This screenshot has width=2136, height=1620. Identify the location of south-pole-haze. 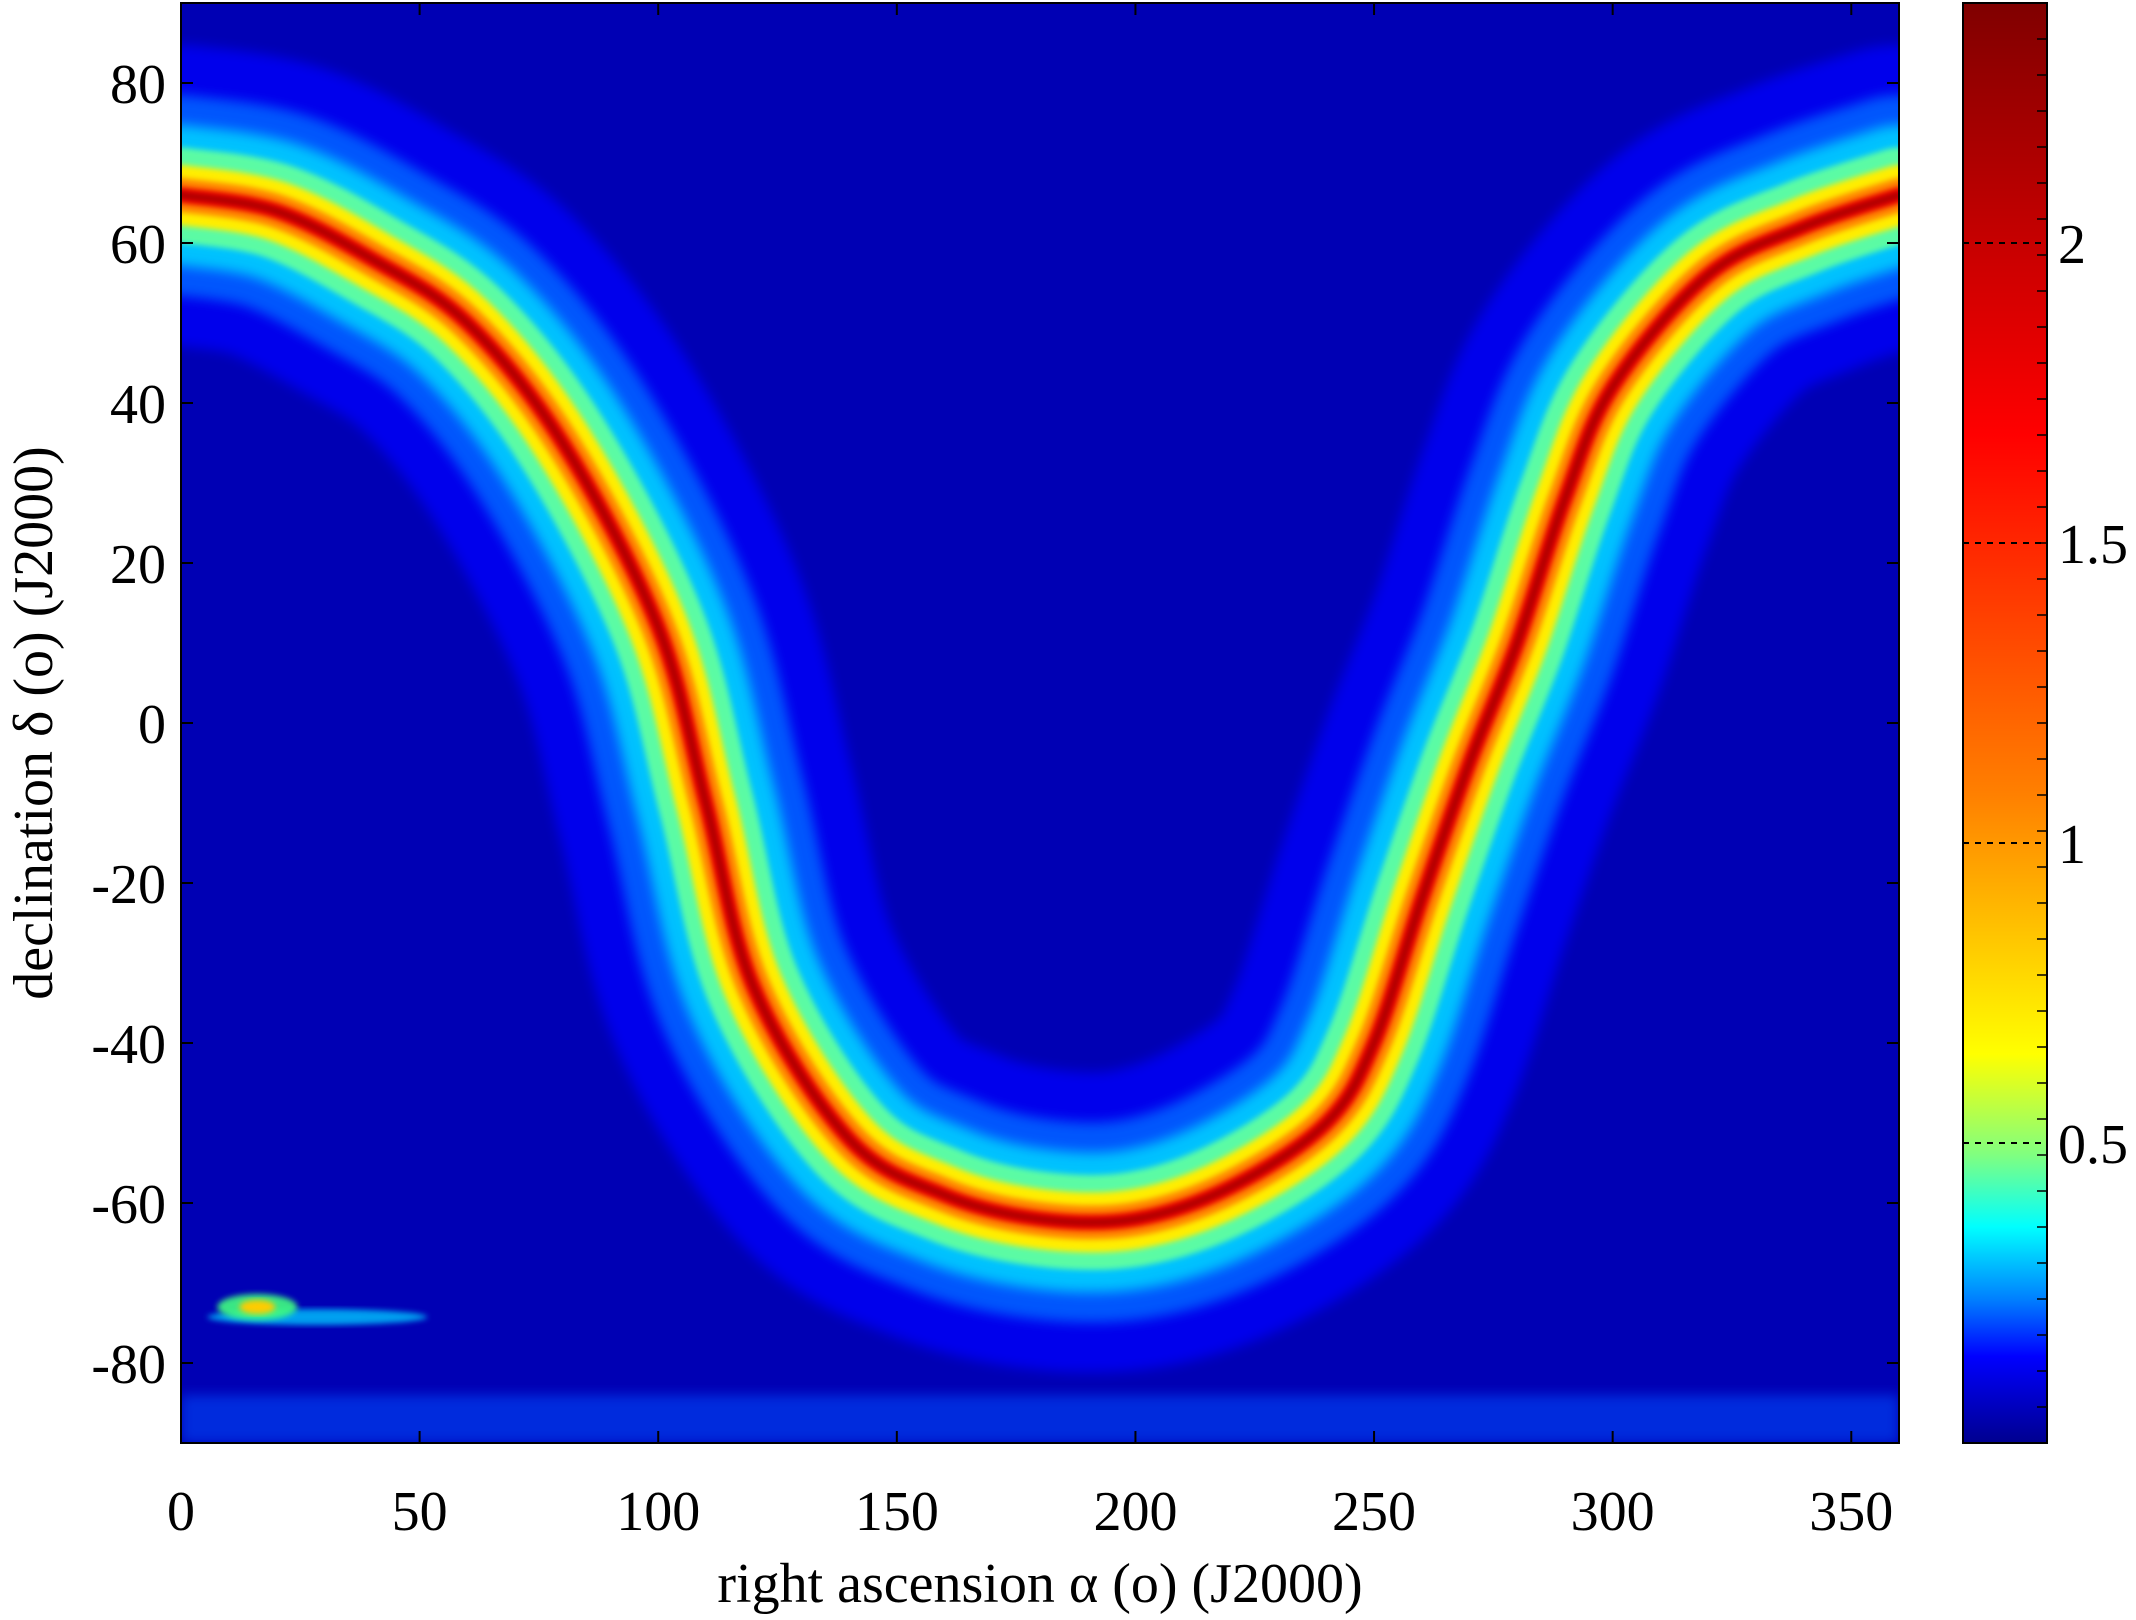
(1040, 1419).